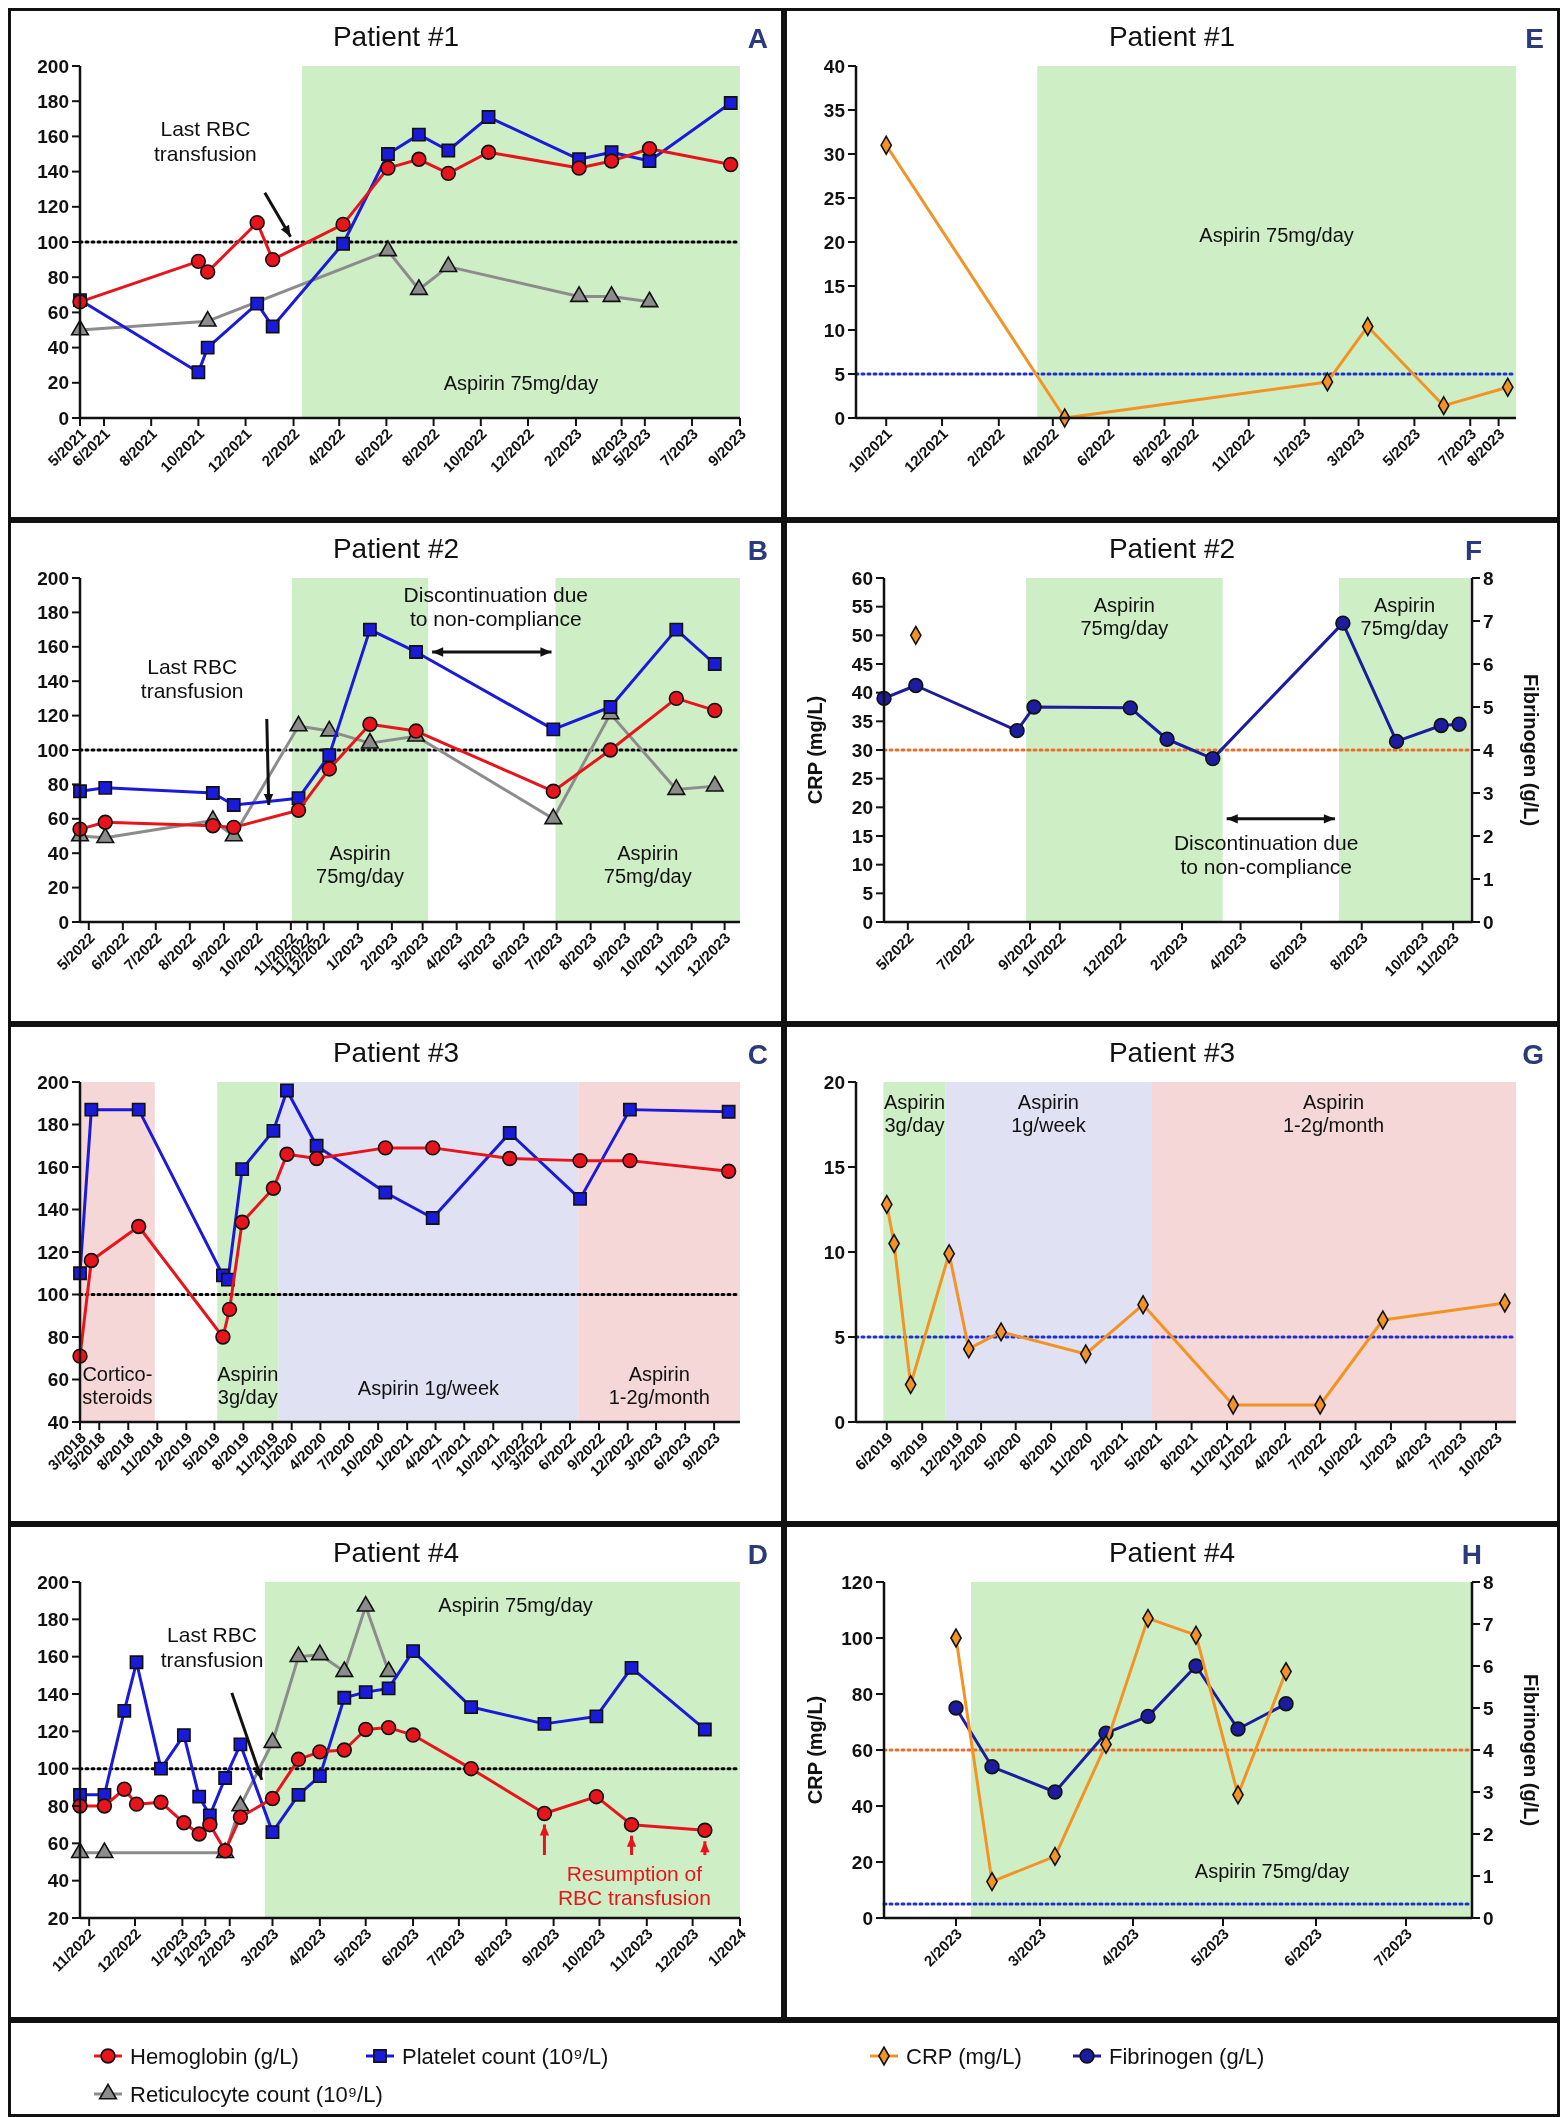  What do you see at coordinates (58, 1806) in the screenshot?
I see `y-tick-label: 80` at bounding box center [58, 1806].